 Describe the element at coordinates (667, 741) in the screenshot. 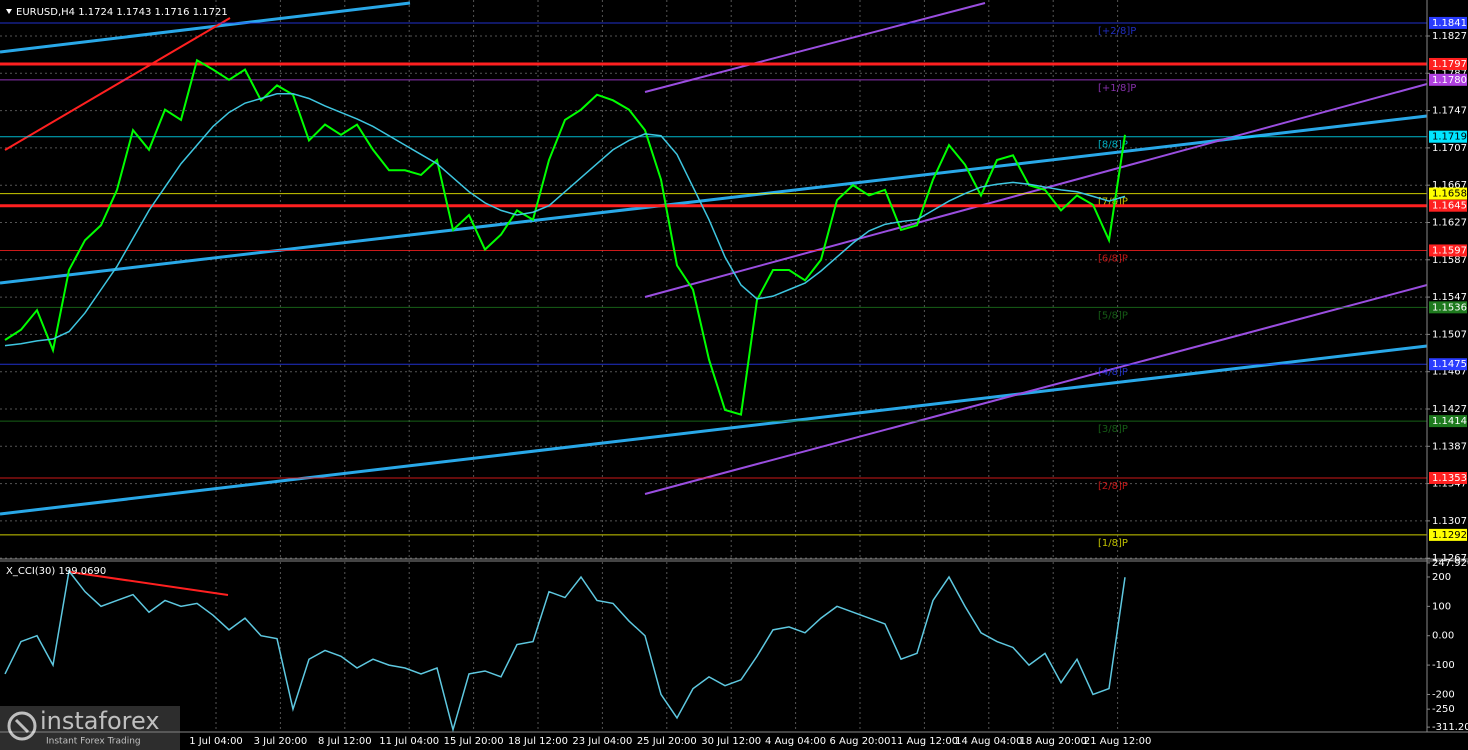

I see `x-tick-label: 25 Jul 20:00` at that location.